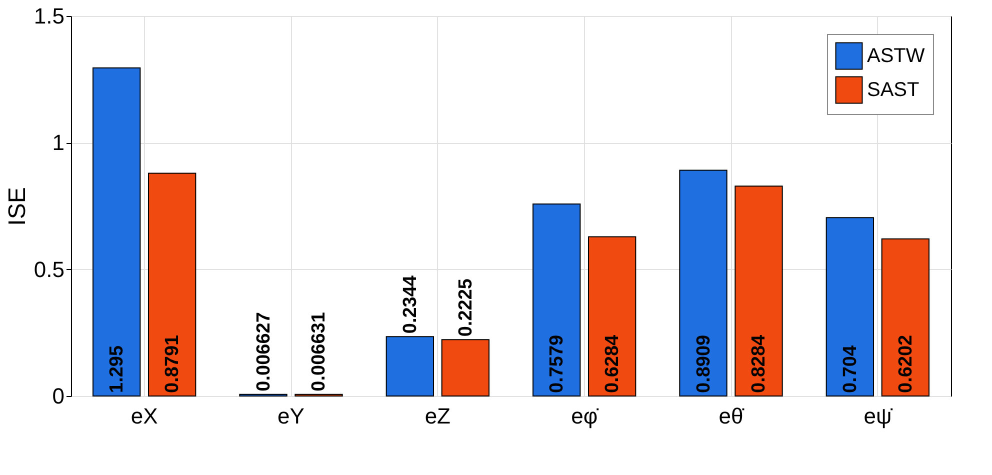 Image resolution: width=992 pixels, height=475 pixels. What do you see at coordinates (893, 90) in the screenshot?
I see `legend-label: SAST` at bounding box center [893, 90].